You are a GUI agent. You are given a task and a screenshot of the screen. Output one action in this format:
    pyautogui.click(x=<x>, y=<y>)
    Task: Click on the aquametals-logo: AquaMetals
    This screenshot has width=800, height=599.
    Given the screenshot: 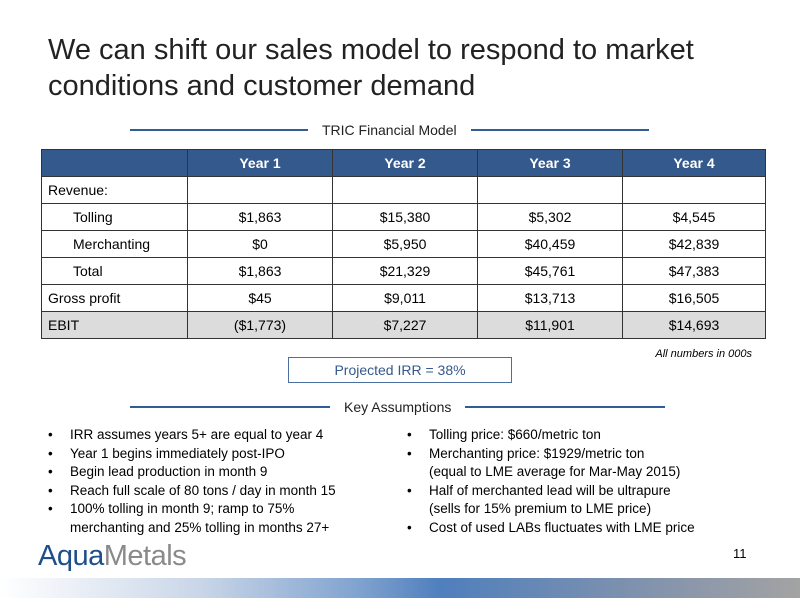 What is the action you would take?
    pyautogui.click(x=112, y=556)
    